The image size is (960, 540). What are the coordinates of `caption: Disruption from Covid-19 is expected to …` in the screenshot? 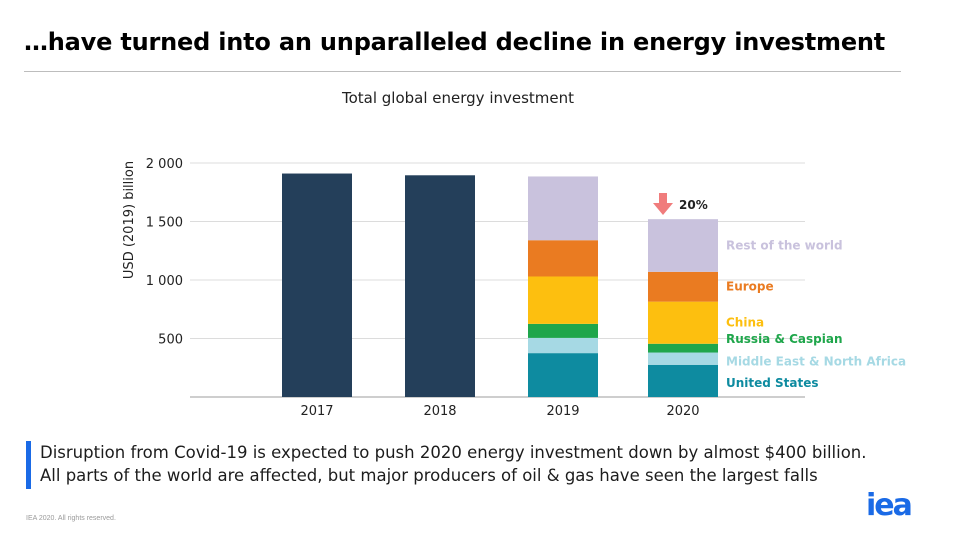 It's located at (480, 464).